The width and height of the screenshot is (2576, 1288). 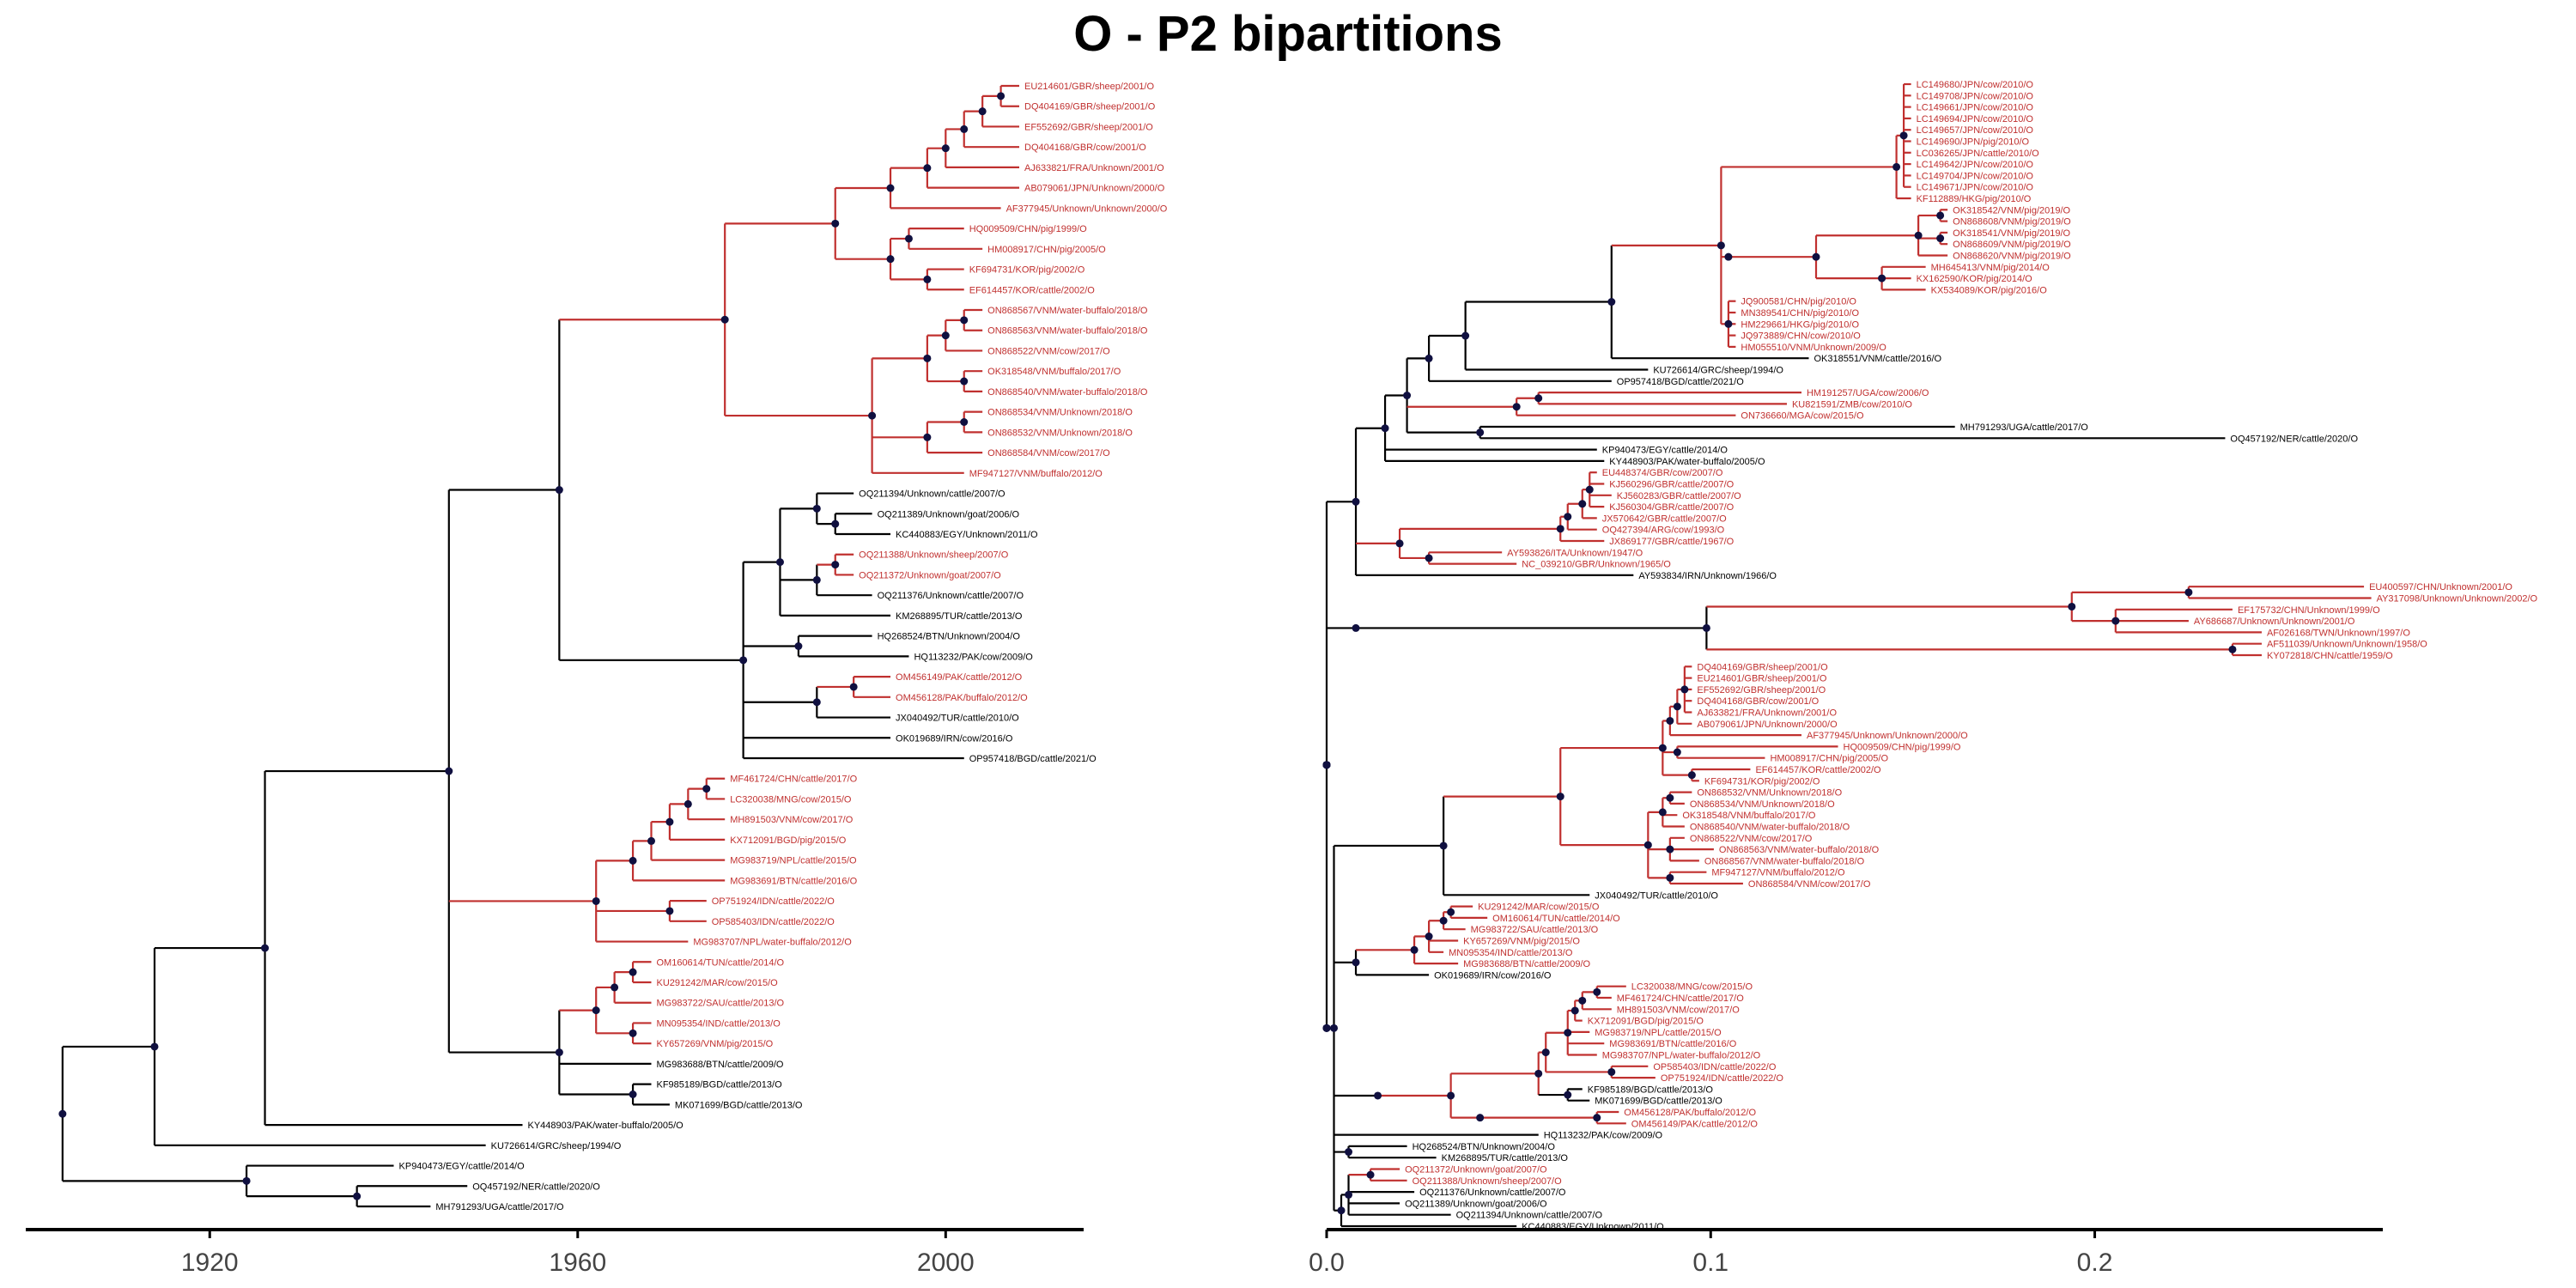 I want to click on leaf-label: EU400597/CHN/Unknown/2001/O, so click(x=2441, y=587).